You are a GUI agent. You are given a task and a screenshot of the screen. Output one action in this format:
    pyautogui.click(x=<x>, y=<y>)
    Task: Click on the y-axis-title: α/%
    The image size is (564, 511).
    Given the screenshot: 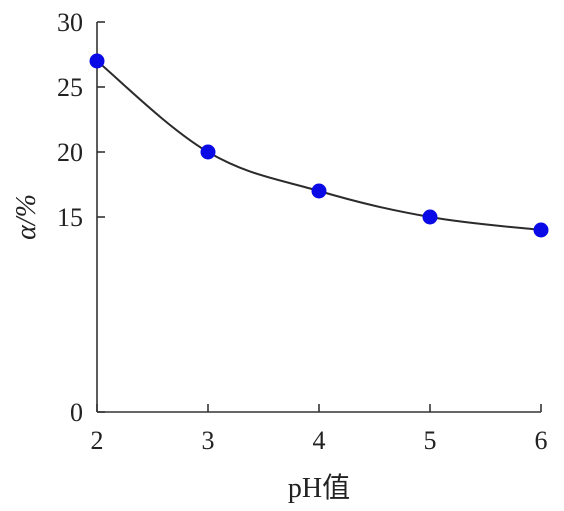 What is the action you would take?
    pyautogui.click(x=26, y=217)
    